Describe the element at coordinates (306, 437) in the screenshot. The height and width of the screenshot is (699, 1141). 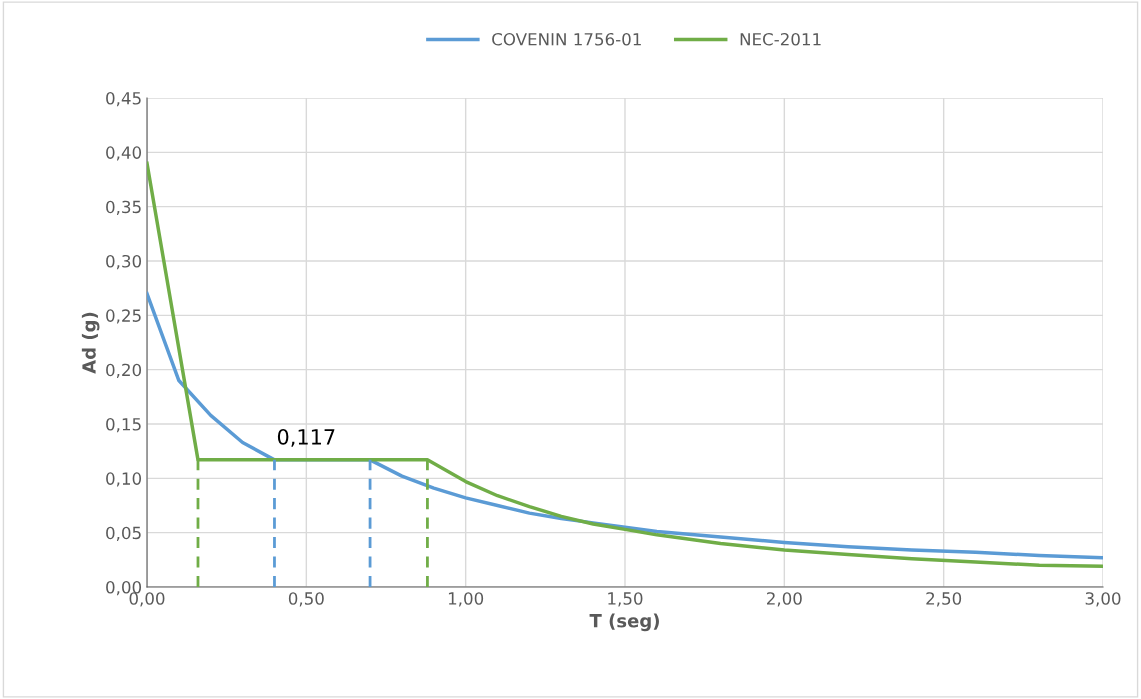
I see `annotation: 0,117` at that location.